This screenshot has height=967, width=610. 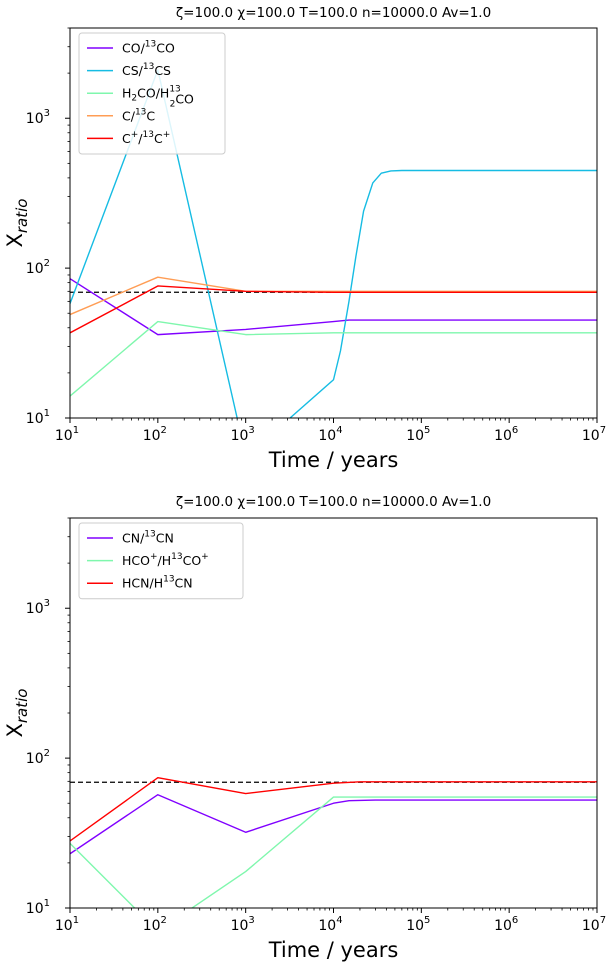 What do you see at coordinates (146, 70) in the screenshot?
I see `legend-label: CS/13CS` at bounding box center [146, 70].